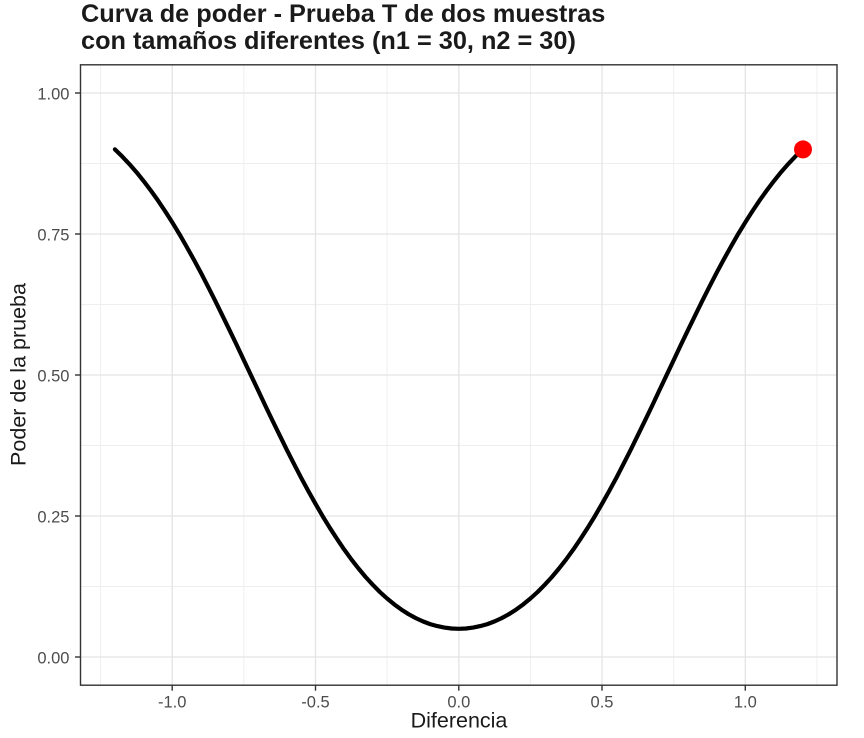  Describe the element at coordinates (19, 374) in the screenshot. I see `svg-text: Poder de la prueba` at that location.